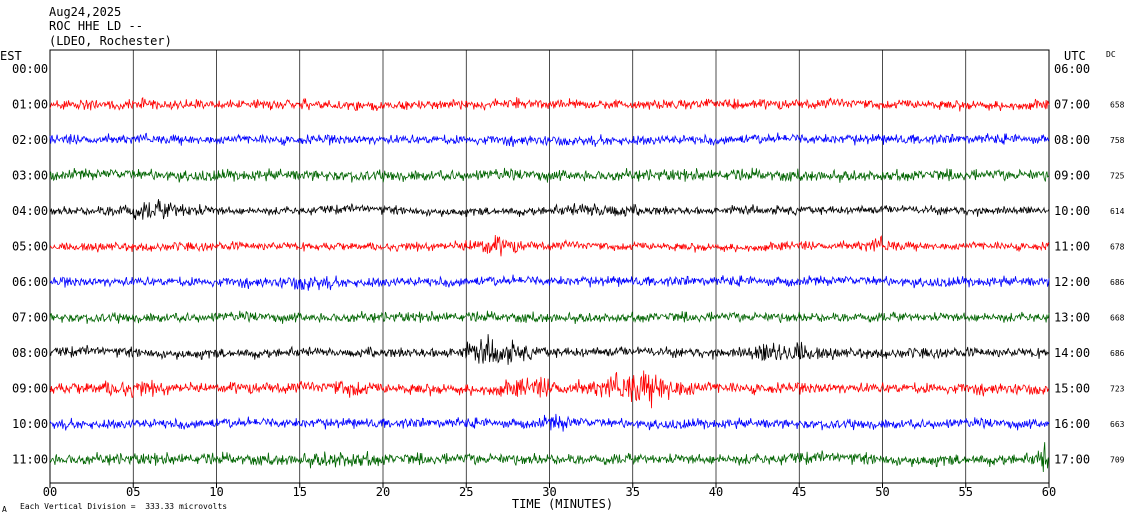 The image size is (1130, 519). What do you see at coordinates (1072, 353) in the screenshot?
I see `utc-hour-label: 14:00` at bounding box center [1072, 353].